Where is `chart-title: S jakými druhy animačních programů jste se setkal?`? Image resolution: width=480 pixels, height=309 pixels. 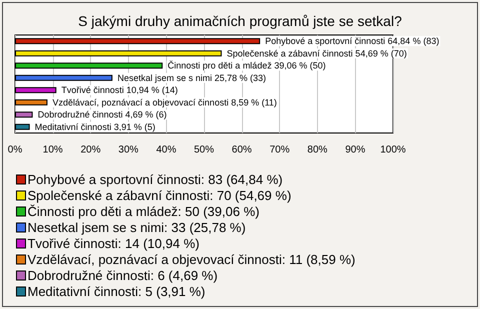 chart-title: S jakými druhy animačních programů jste se setkal? is located at coordinates (240, 21).